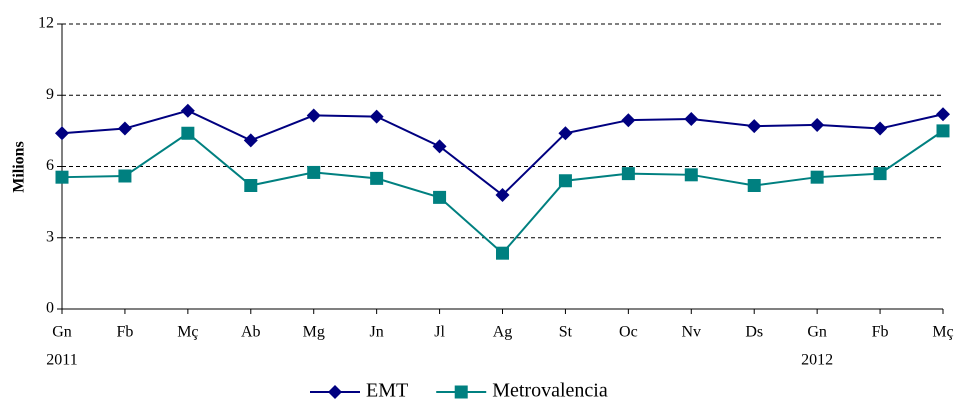  Describe the element at coordinates (692, 332) in the screenshot. I see `x-tick-label: Nv` at that location.